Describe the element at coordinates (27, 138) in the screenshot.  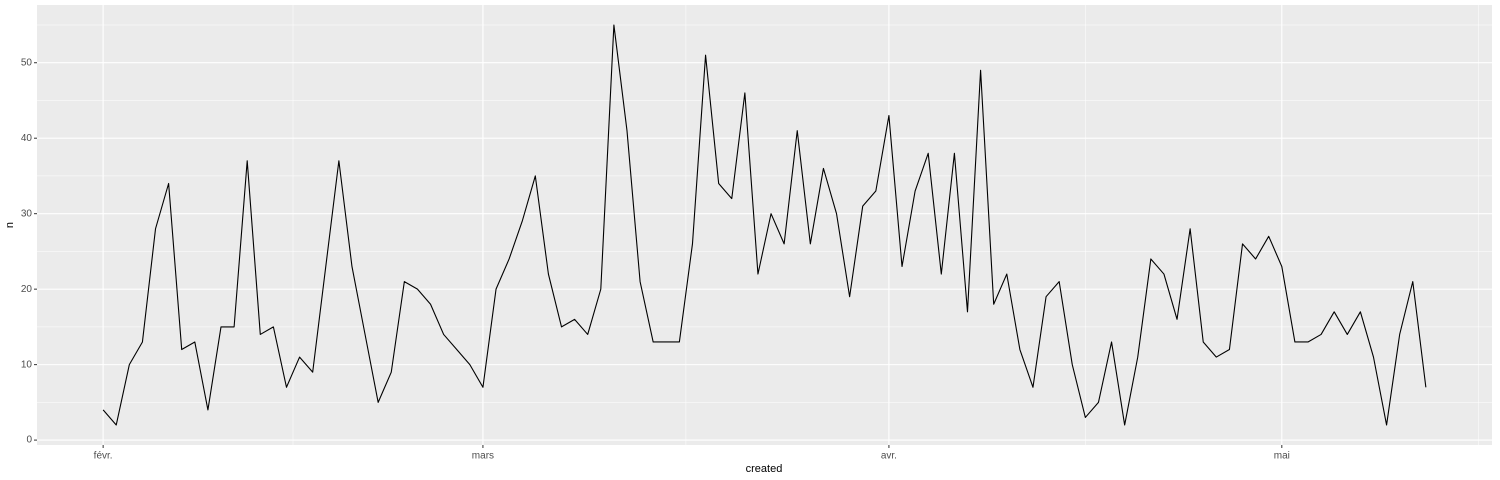
I see `y-tick-label: 40` at that location.